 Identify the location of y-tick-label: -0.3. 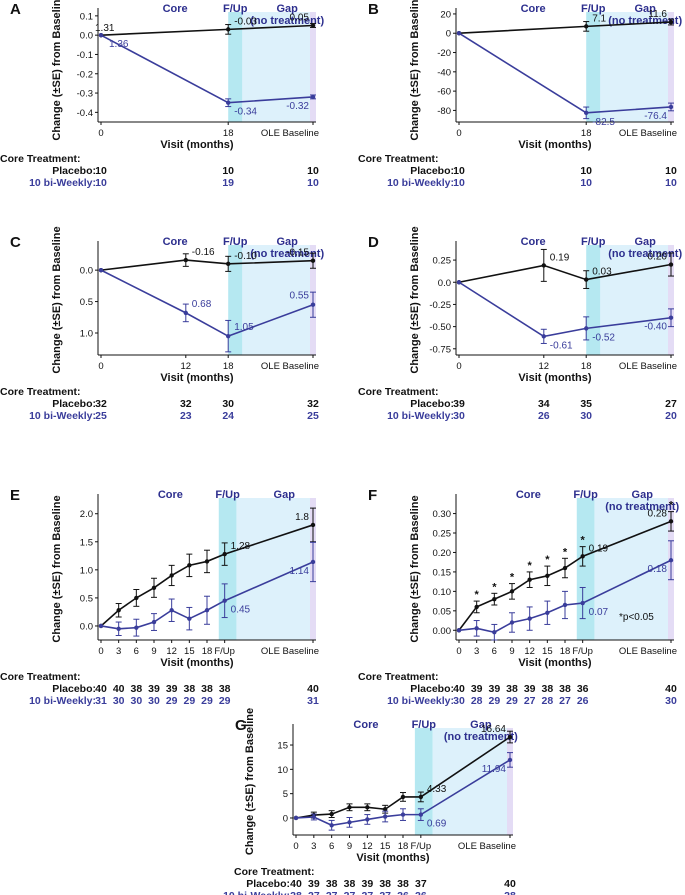
(85, 94).